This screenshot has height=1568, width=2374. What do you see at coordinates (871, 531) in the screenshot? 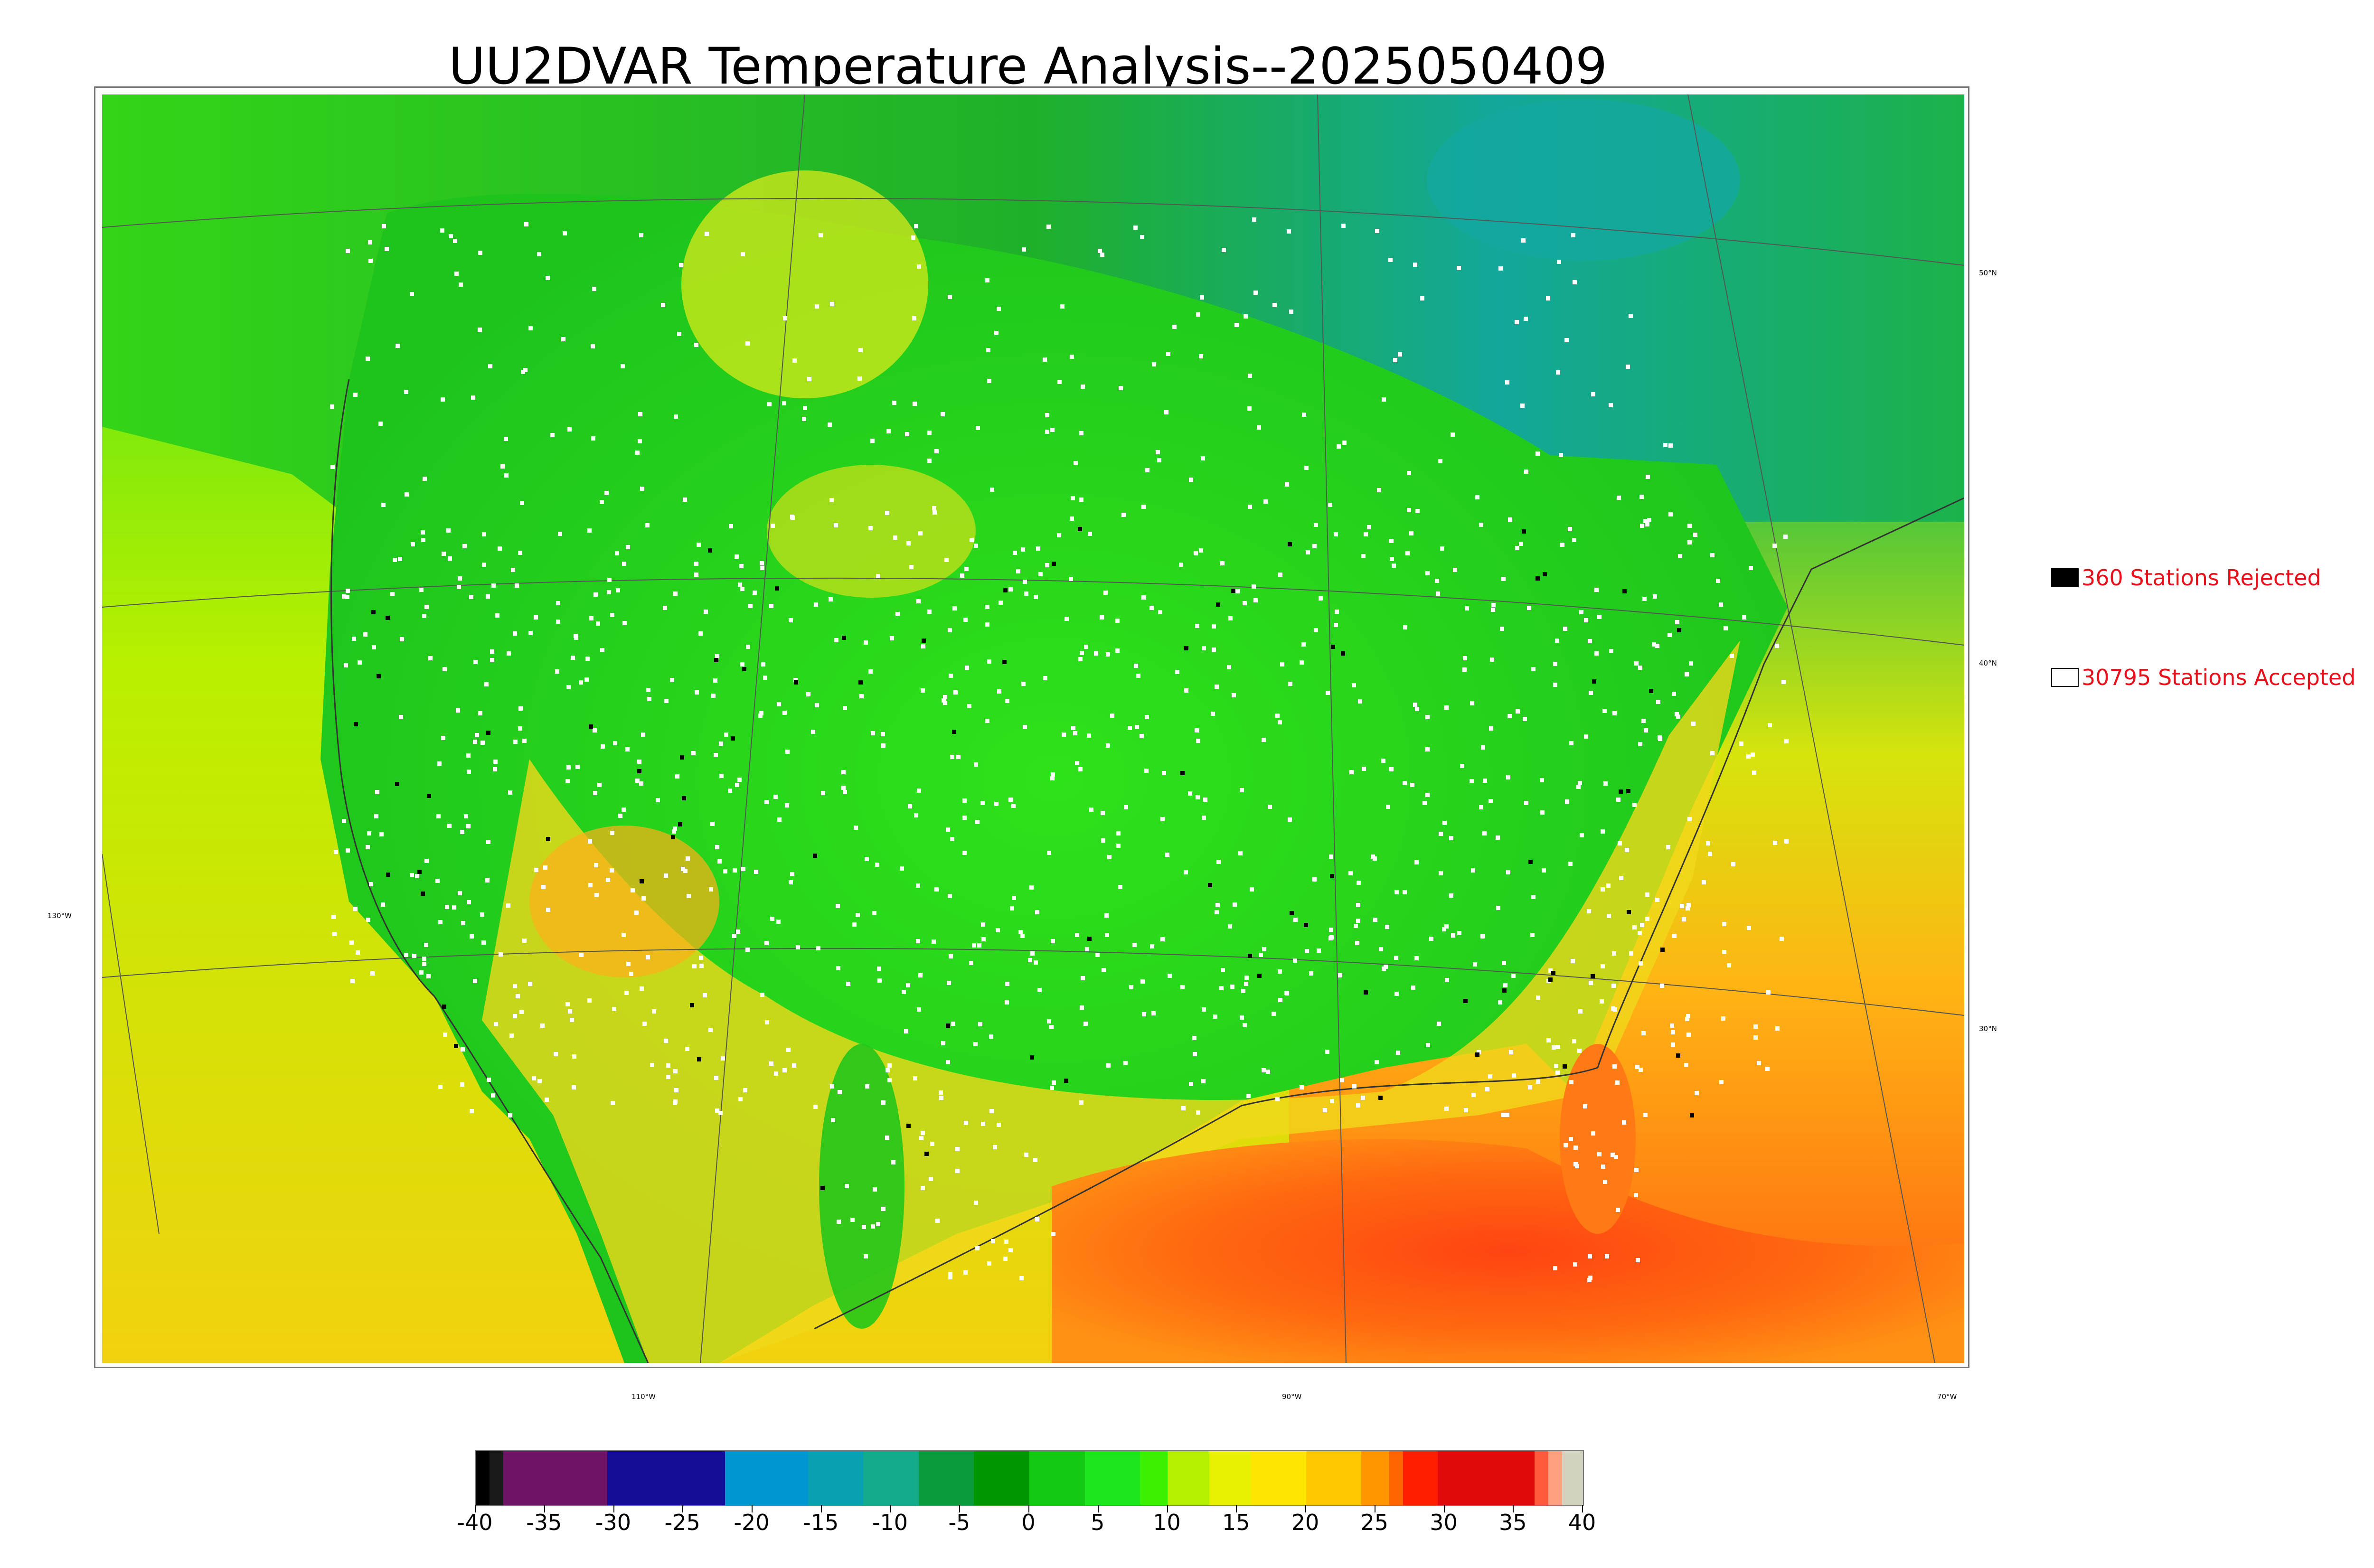
I see `plains-warm` at bounding box center [871, 531].